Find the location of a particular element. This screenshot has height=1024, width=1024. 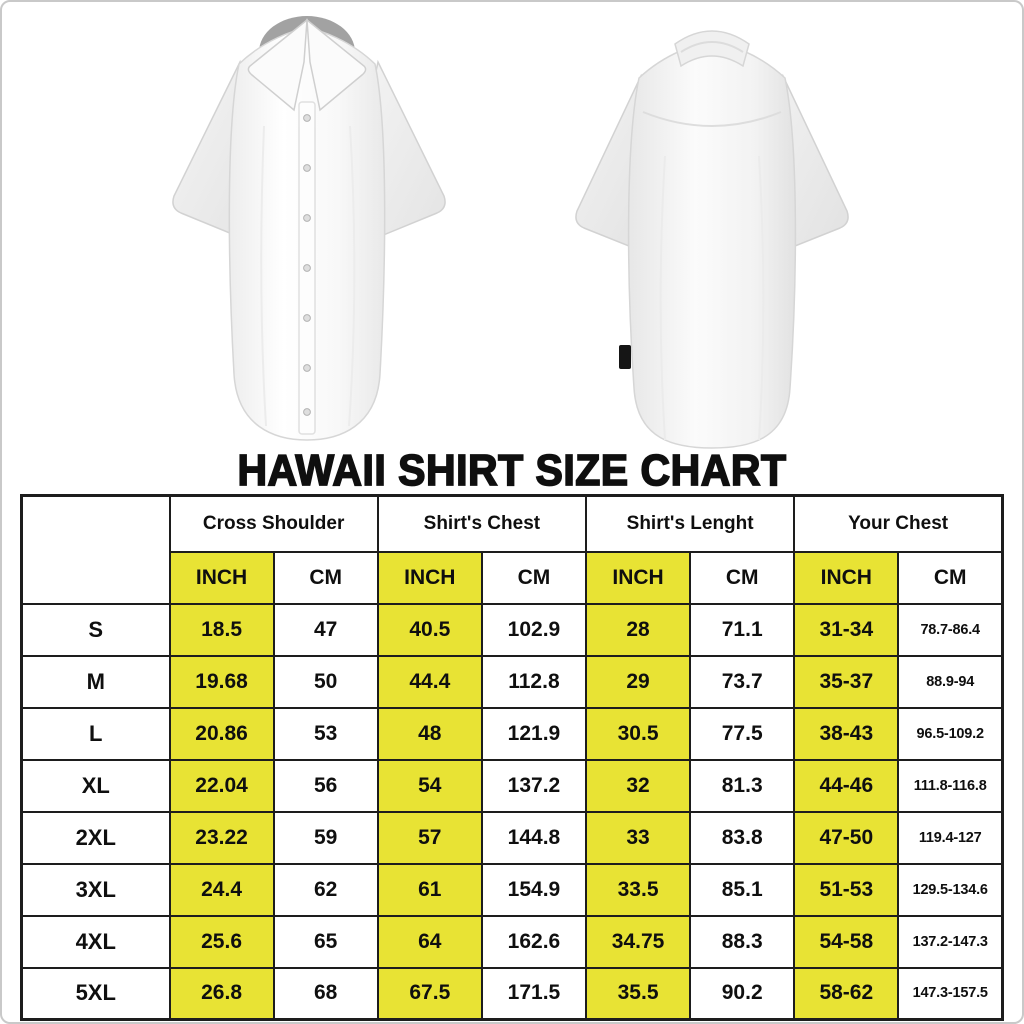

measurement-cell: 77.5 is located at coordinates (742, 733).